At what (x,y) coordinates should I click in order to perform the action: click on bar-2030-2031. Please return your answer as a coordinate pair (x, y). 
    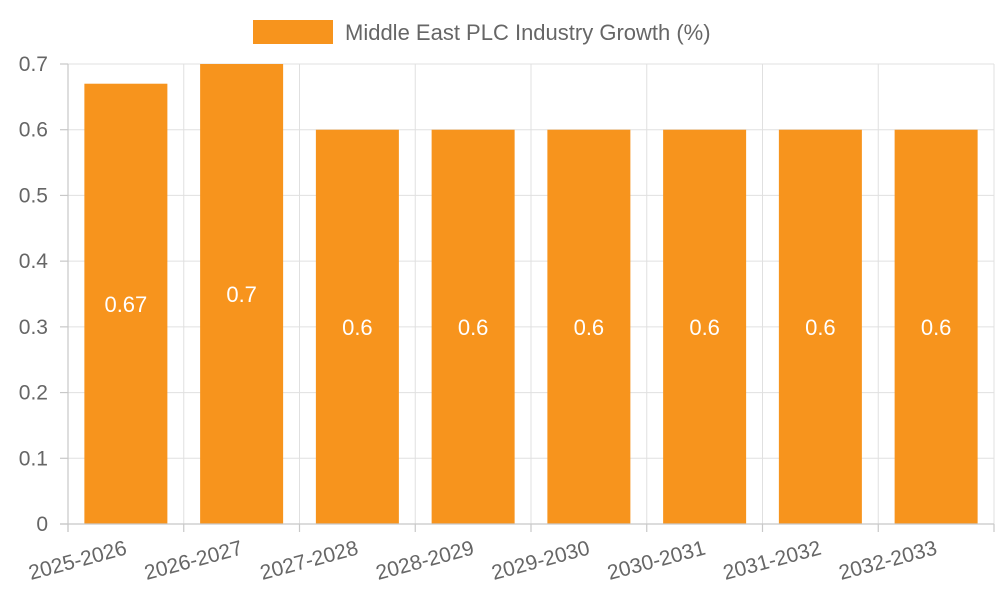
    Looking at the image, I should click on (705, 326).